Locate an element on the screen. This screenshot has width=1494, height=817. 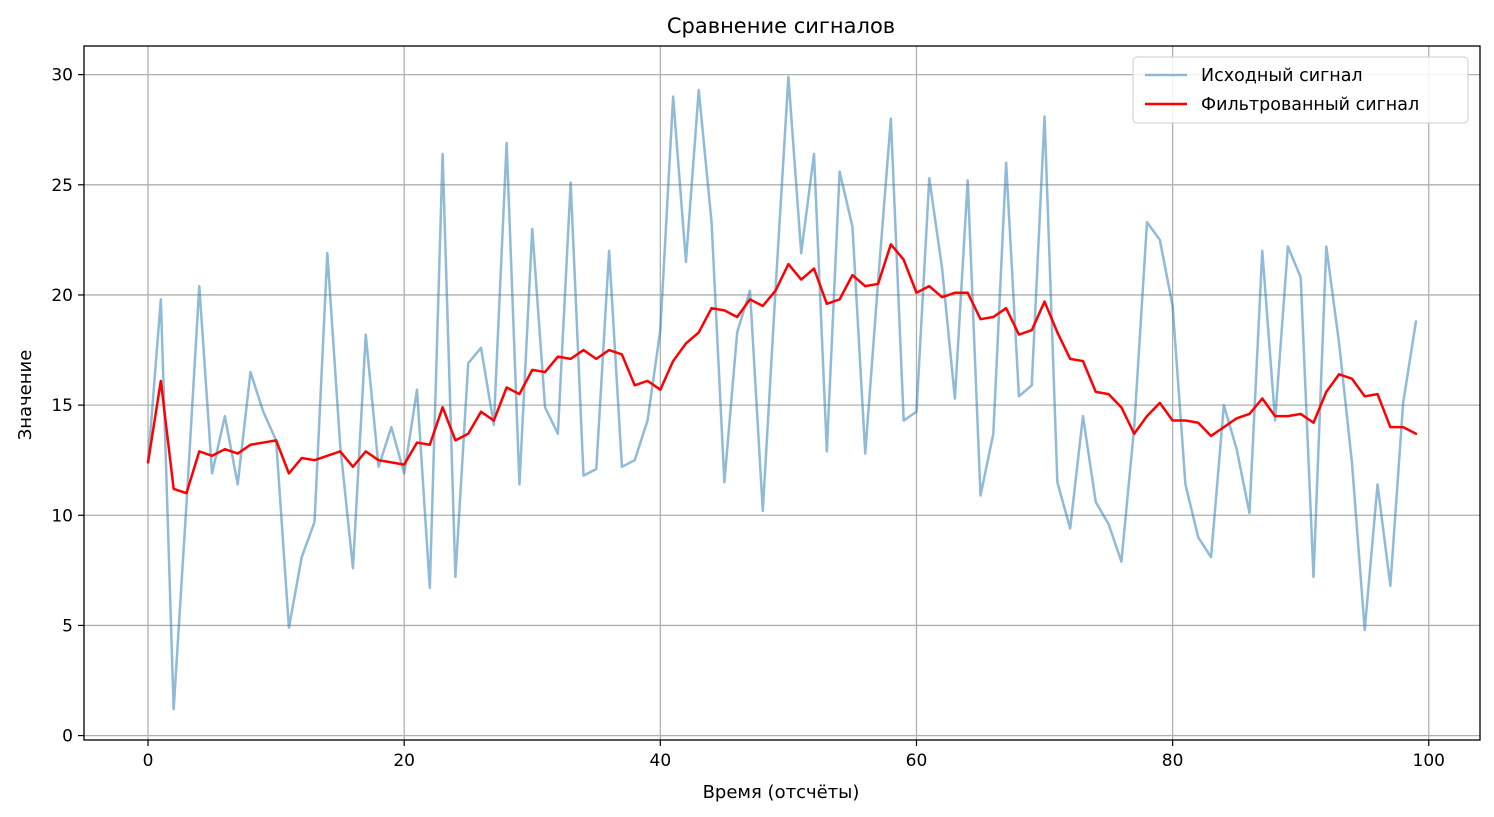
legend: Исходный сигнал Фильтрованный сигнал is located at coordinates (1300, 90).